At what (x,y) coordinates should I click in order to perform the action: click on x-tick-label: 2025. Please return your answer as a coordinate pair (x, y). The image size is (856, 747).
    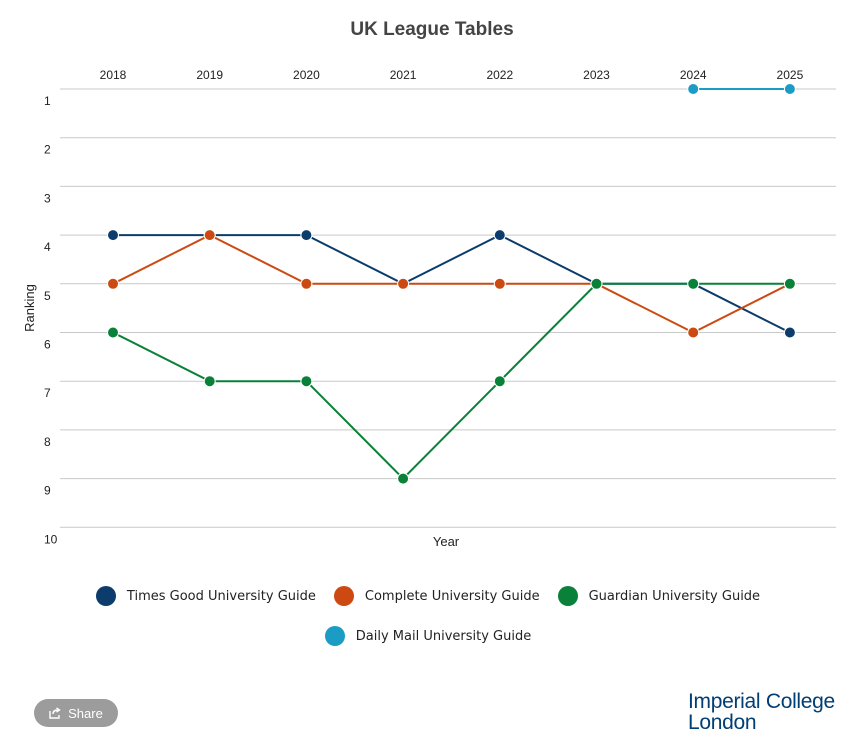
    Looking at the image, I should click on (790, 75).